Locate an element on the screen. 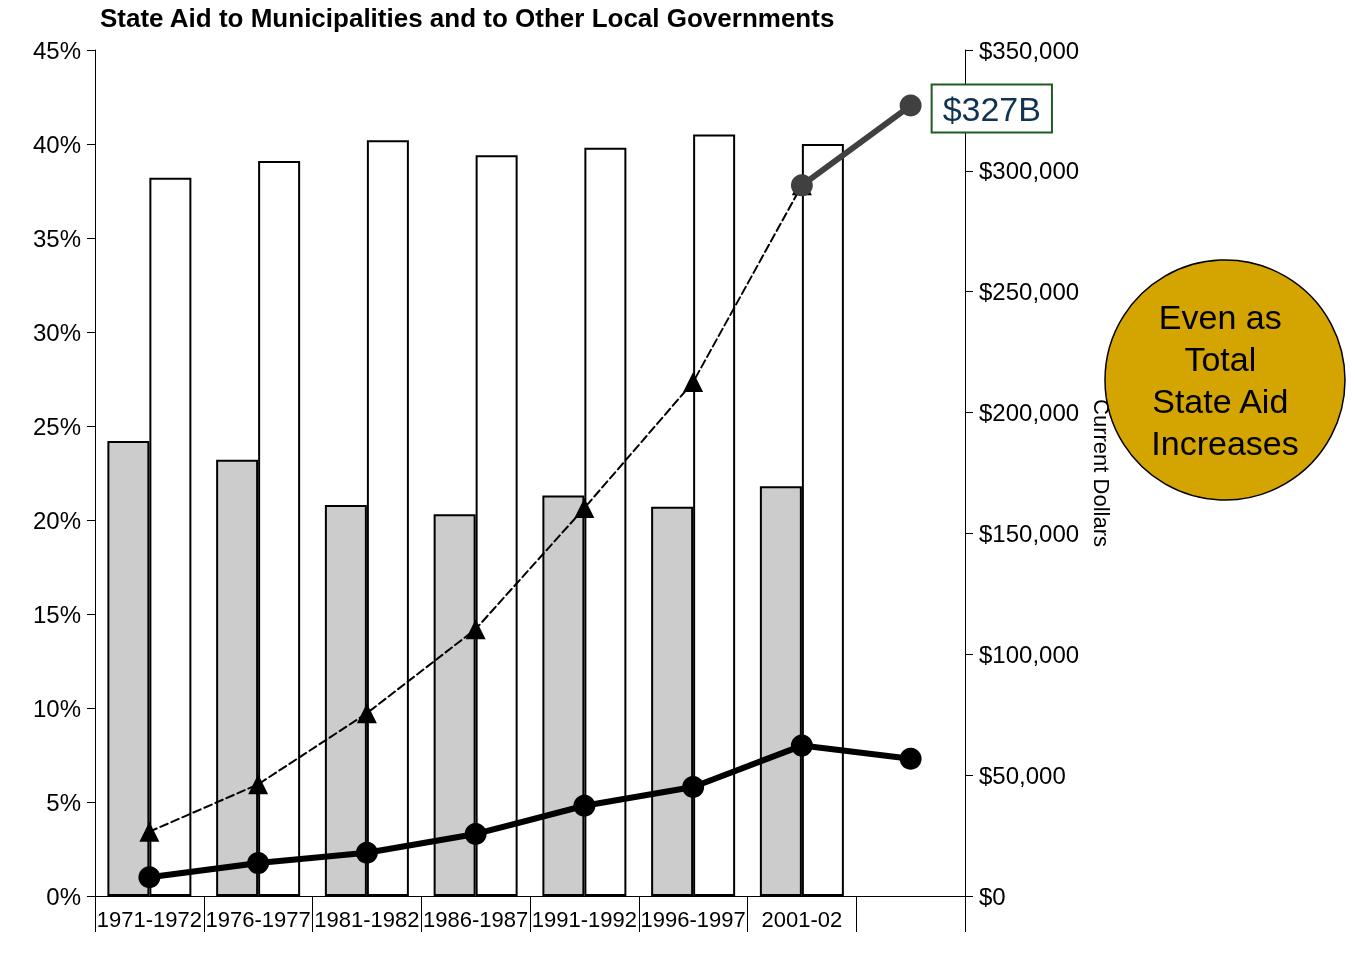  y2-tick-label: $350,000 is located at coordinates (1029, 50).